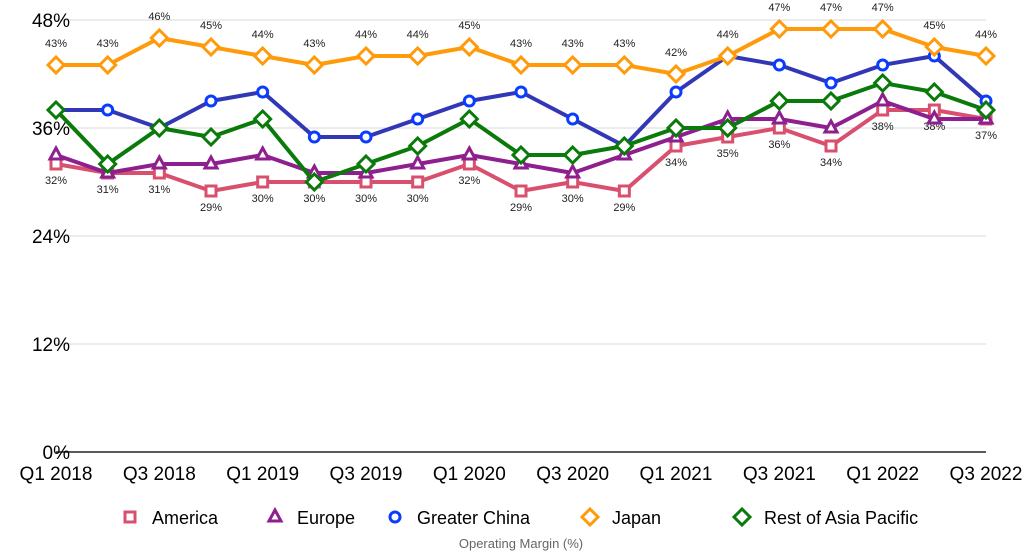 This screenshot has width=1024, height=555. What do you see at coordinates (56, 474) in the screenshot?
I see `x-tick-label: Q1 2018` at bounding box center [56, 474].